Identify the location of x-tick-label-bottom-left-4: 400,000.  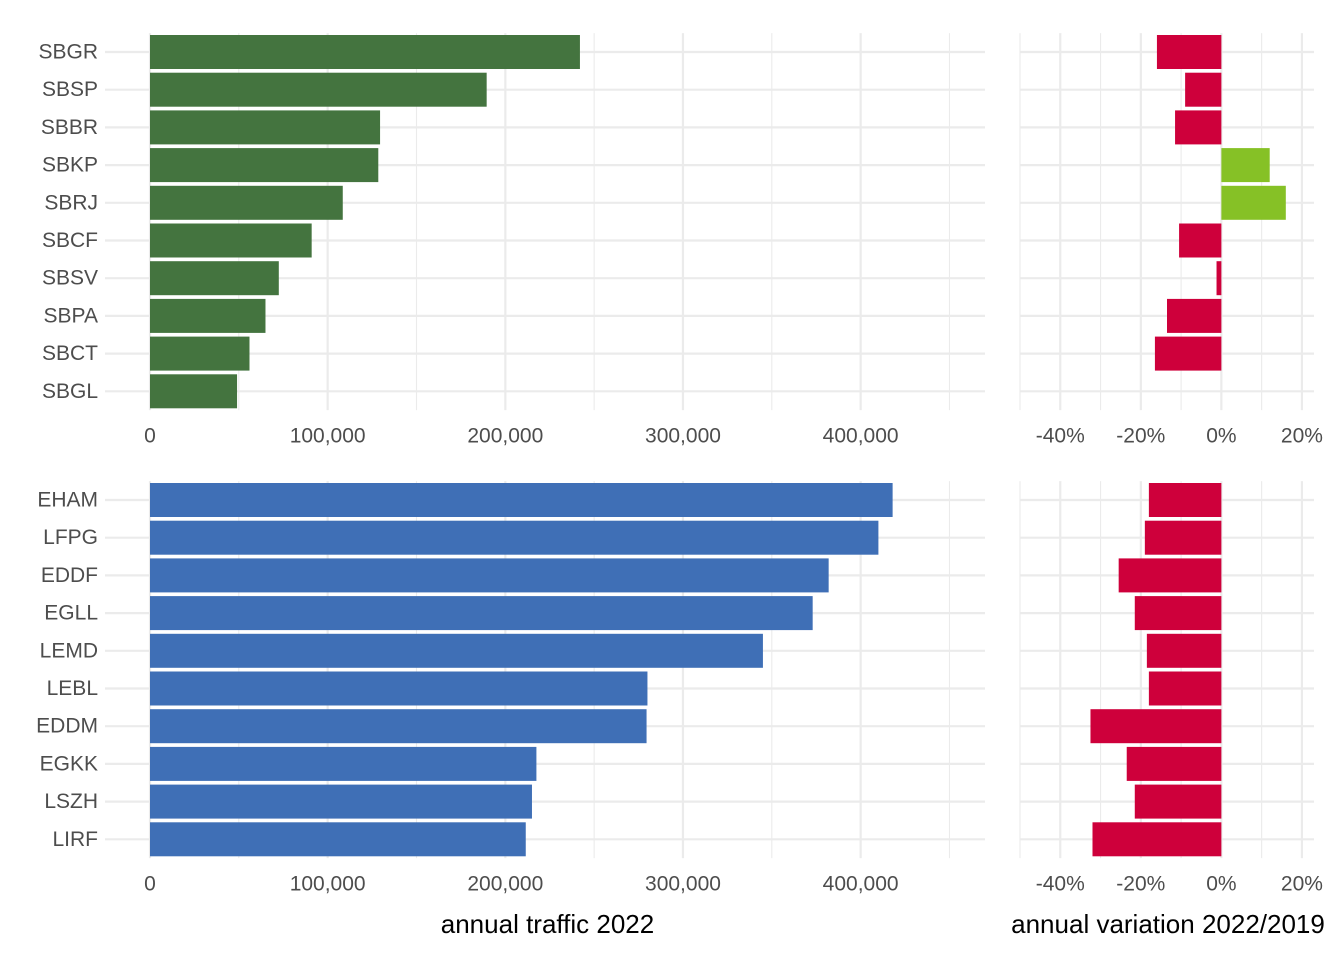
(861, 884).